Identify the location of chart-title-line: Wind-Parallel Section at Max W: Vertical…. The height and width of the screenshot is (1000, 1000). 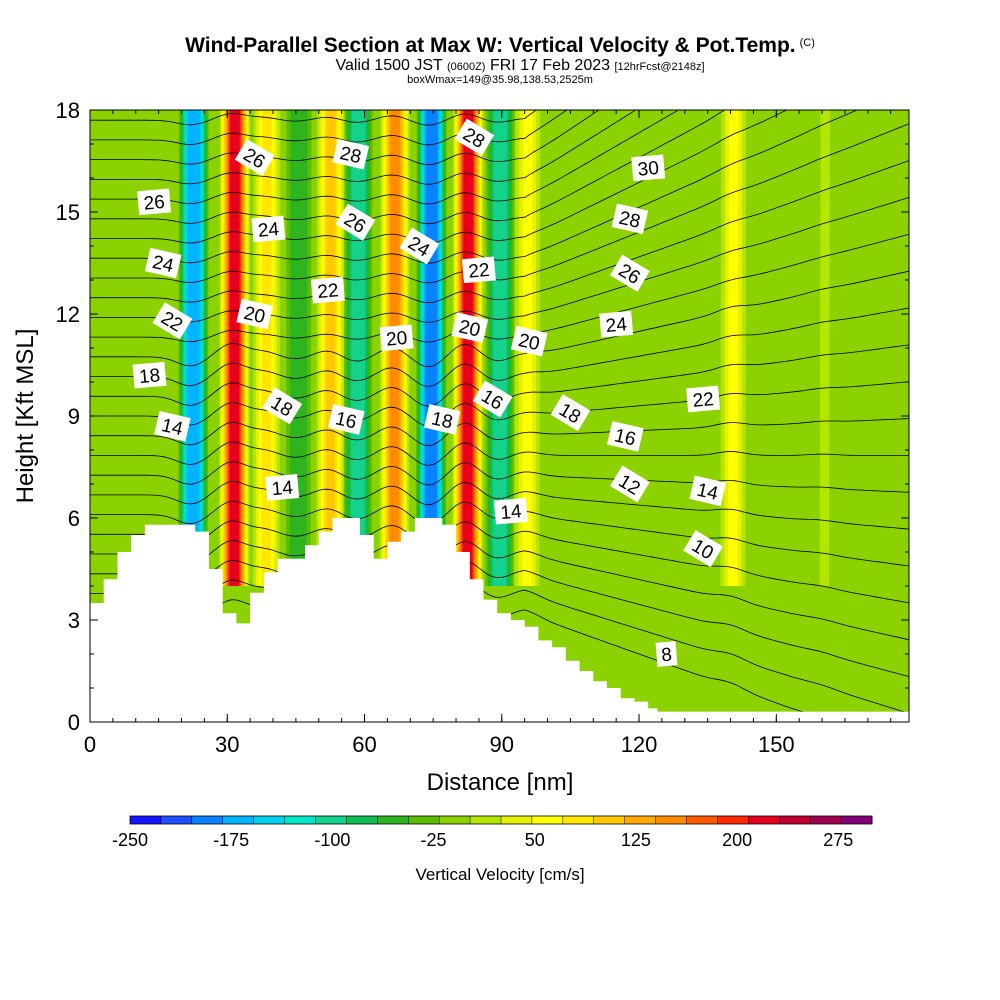
(500, 46).